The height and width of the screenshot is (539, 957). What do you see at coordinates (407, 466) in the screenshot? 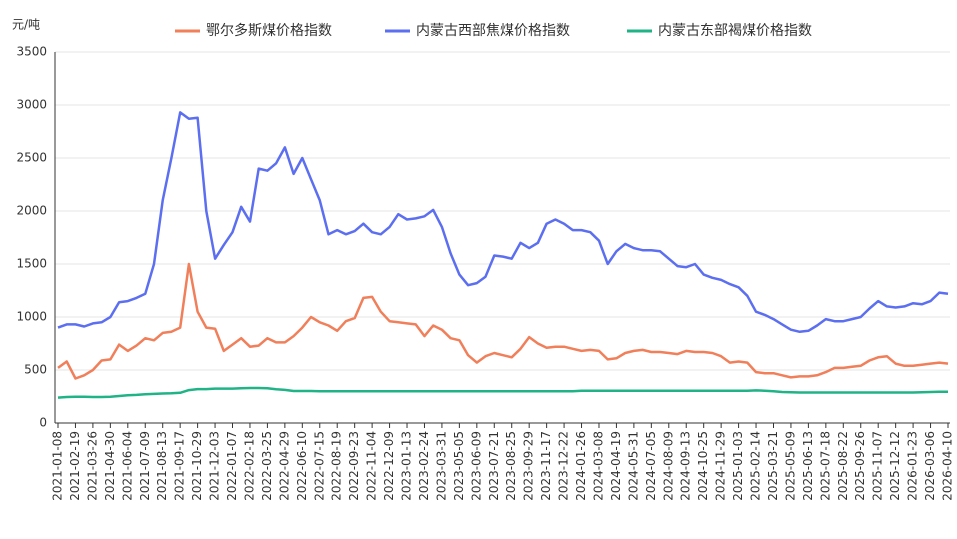
I see `x-tick-label: 2023-01-13` at bounding box center [407, 466].